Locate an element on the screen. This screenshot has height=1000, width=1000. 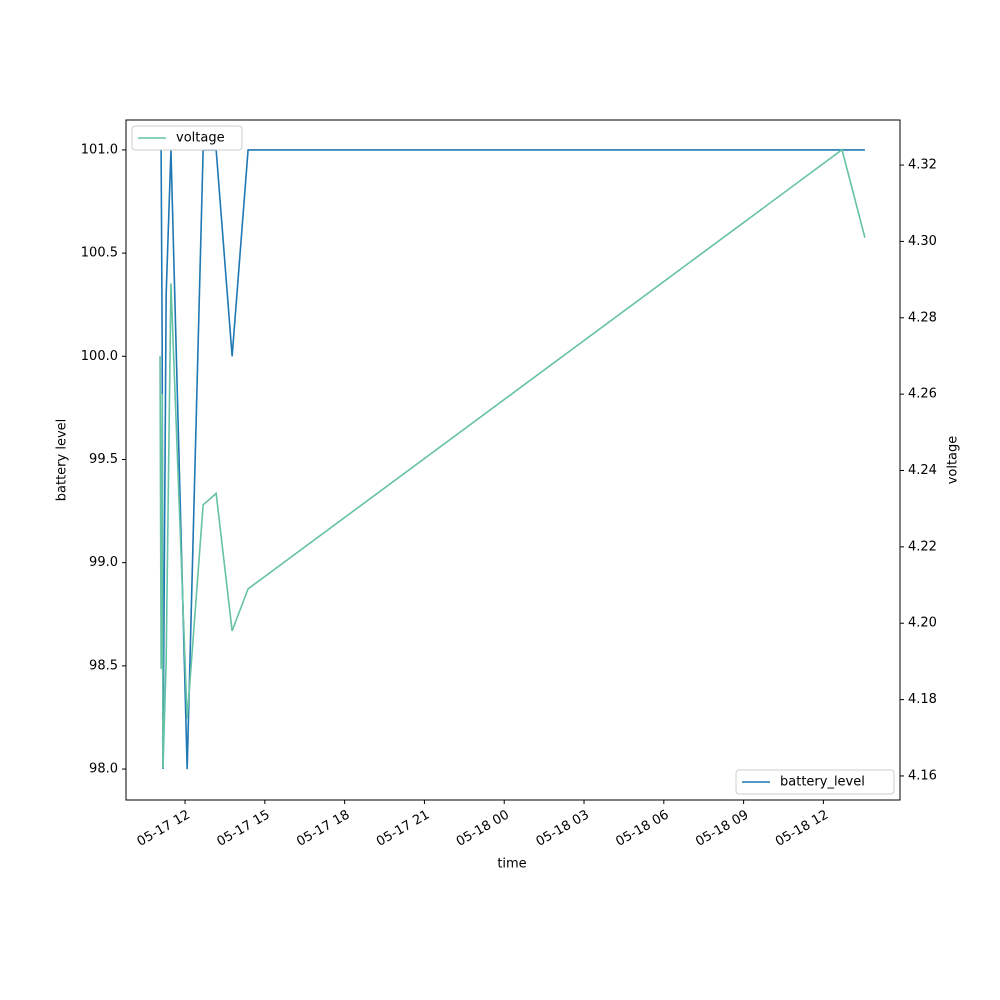
x-tick-label: 05-17 18 is located at coordinates (323, 829).